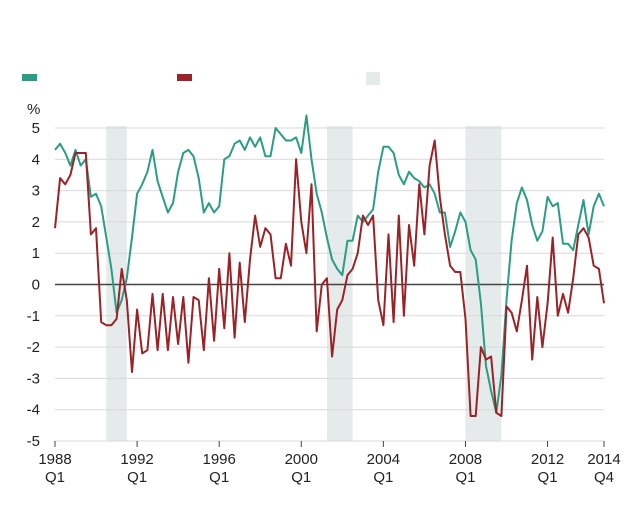 The image size is (640, 520). Describe the element at coordinates (201, 78) in the screenshot. I see `legend` at that location.